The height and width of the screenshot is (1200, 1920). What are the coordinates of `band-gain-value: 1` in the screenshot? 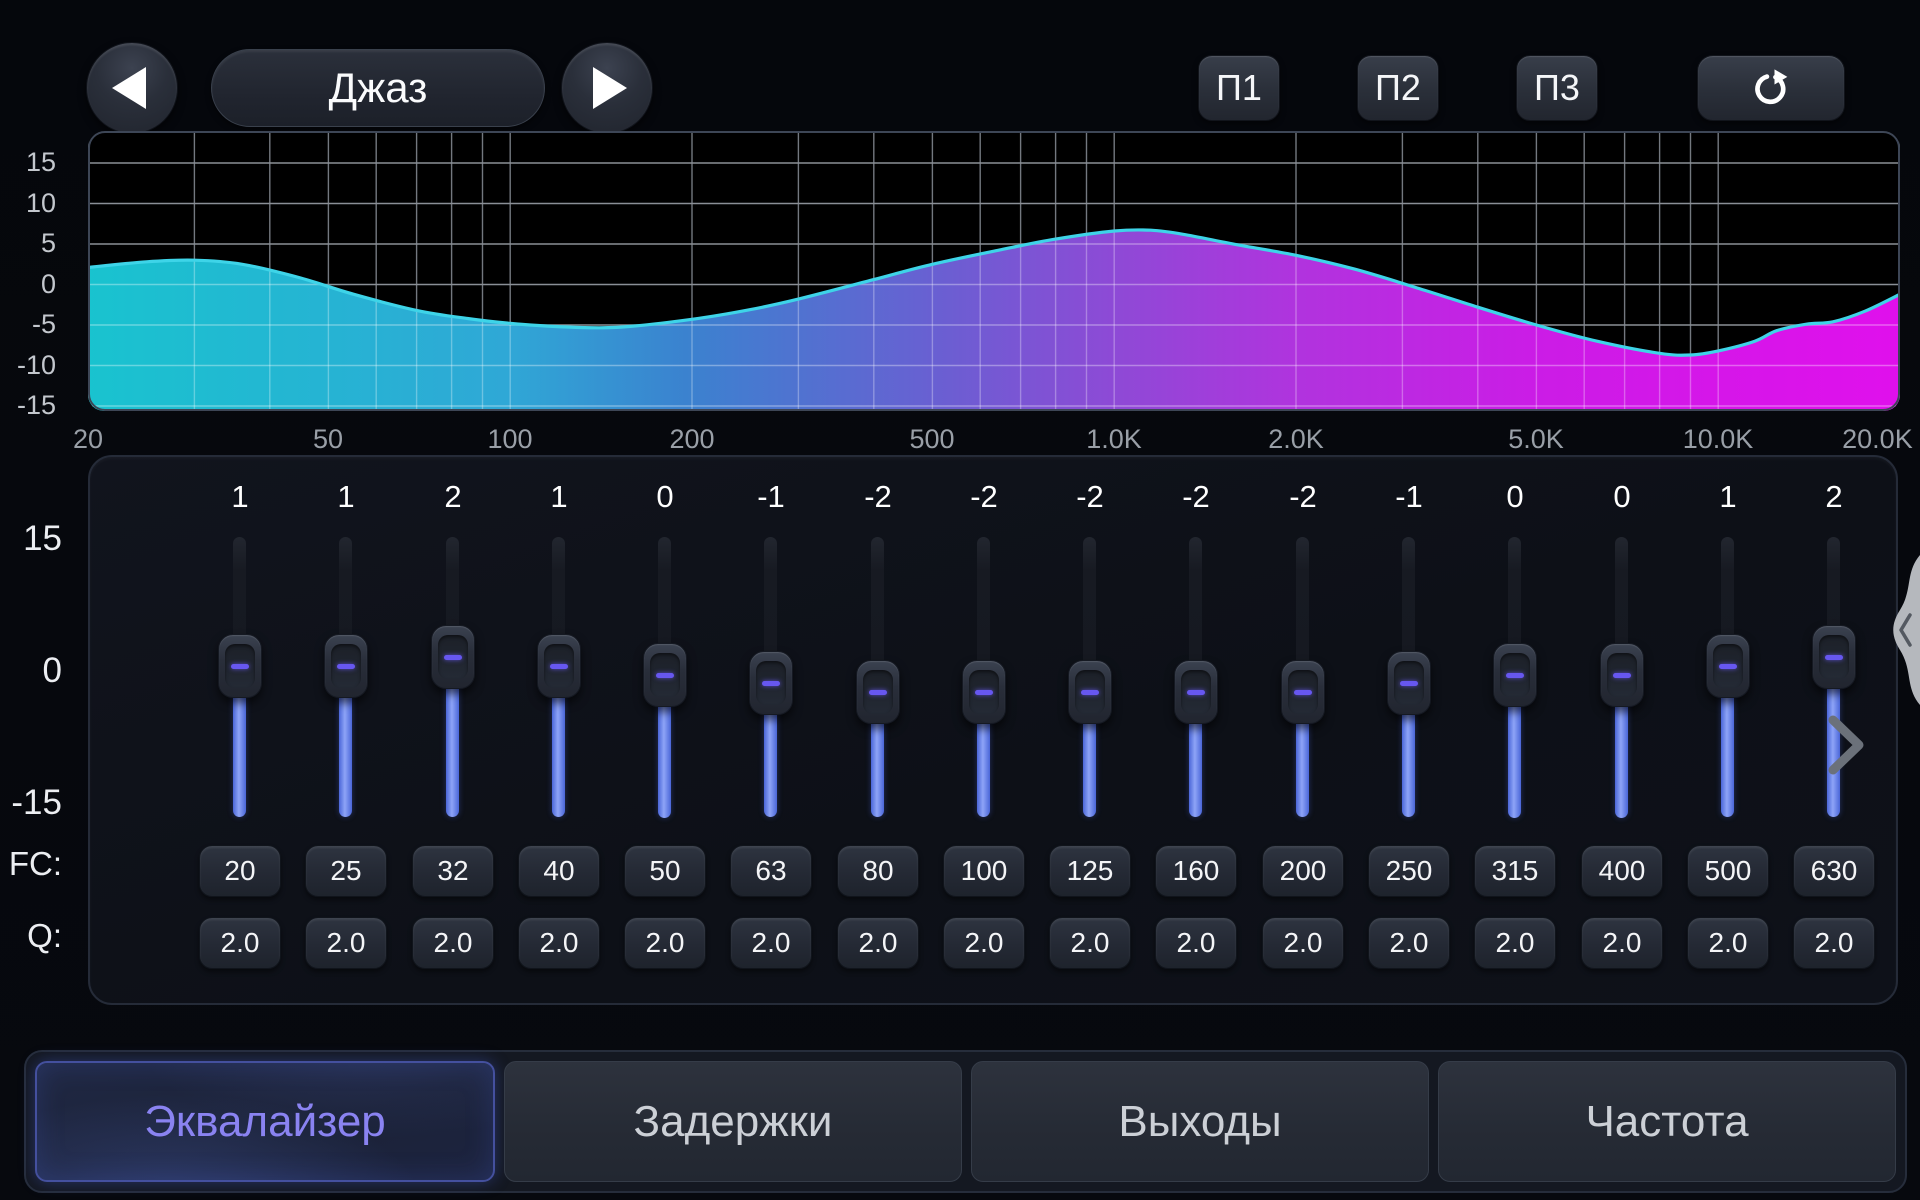 It's located at (559, 496).